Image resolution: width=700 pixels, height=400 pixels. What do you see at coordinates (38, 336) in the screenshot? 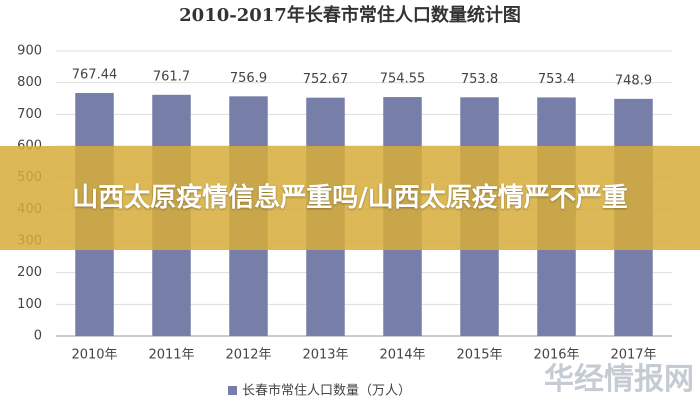
I see `y-tick-label: 0` at bounding box center [38, 336].